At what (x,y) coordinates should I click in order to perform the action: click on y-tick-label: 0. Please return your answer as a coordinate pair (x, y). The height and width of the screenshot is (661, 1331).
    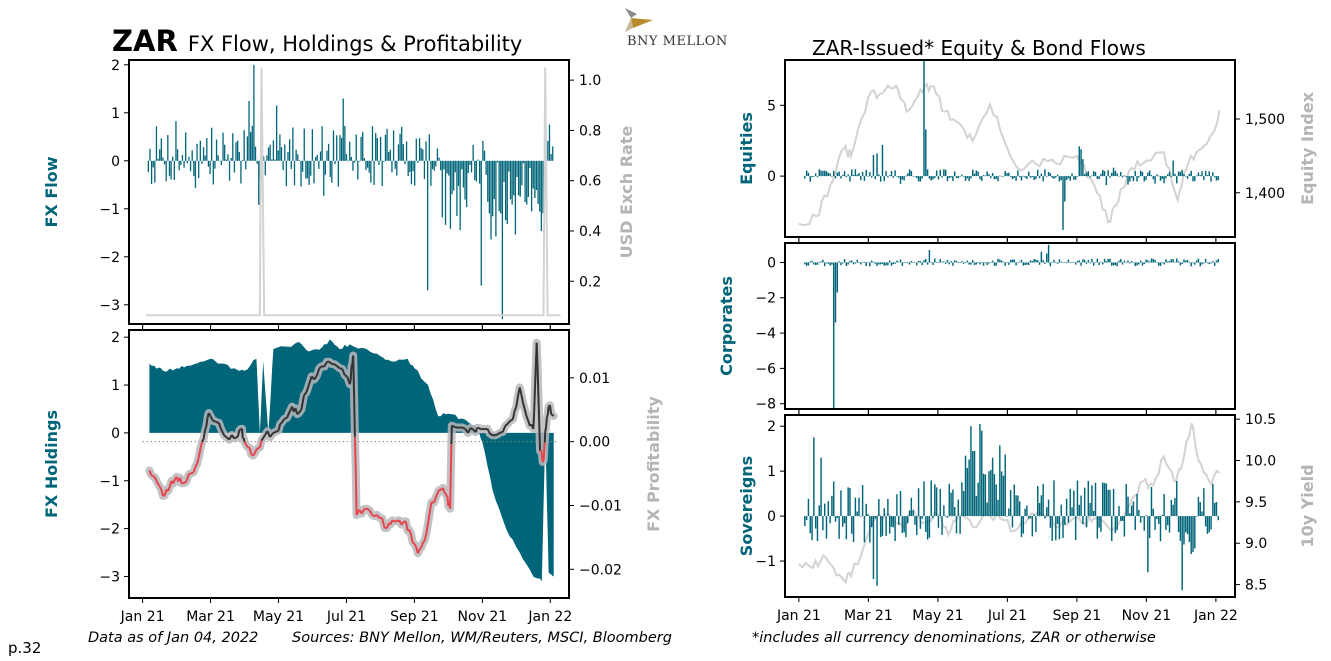
    Looking at the image, I should click on (771, 263).